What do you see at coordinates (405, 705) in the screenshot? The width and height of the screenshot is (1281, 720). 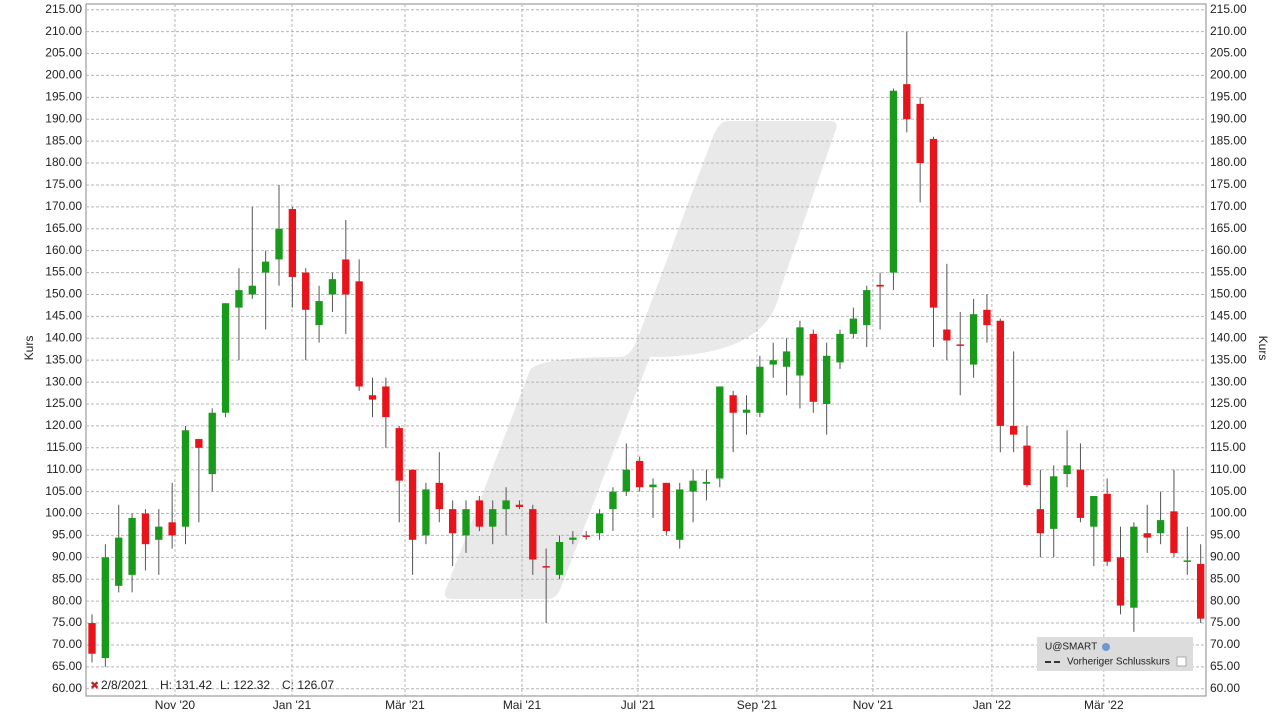 I see `x-tick-label: Mär '21` at bounding box center [405, 705].